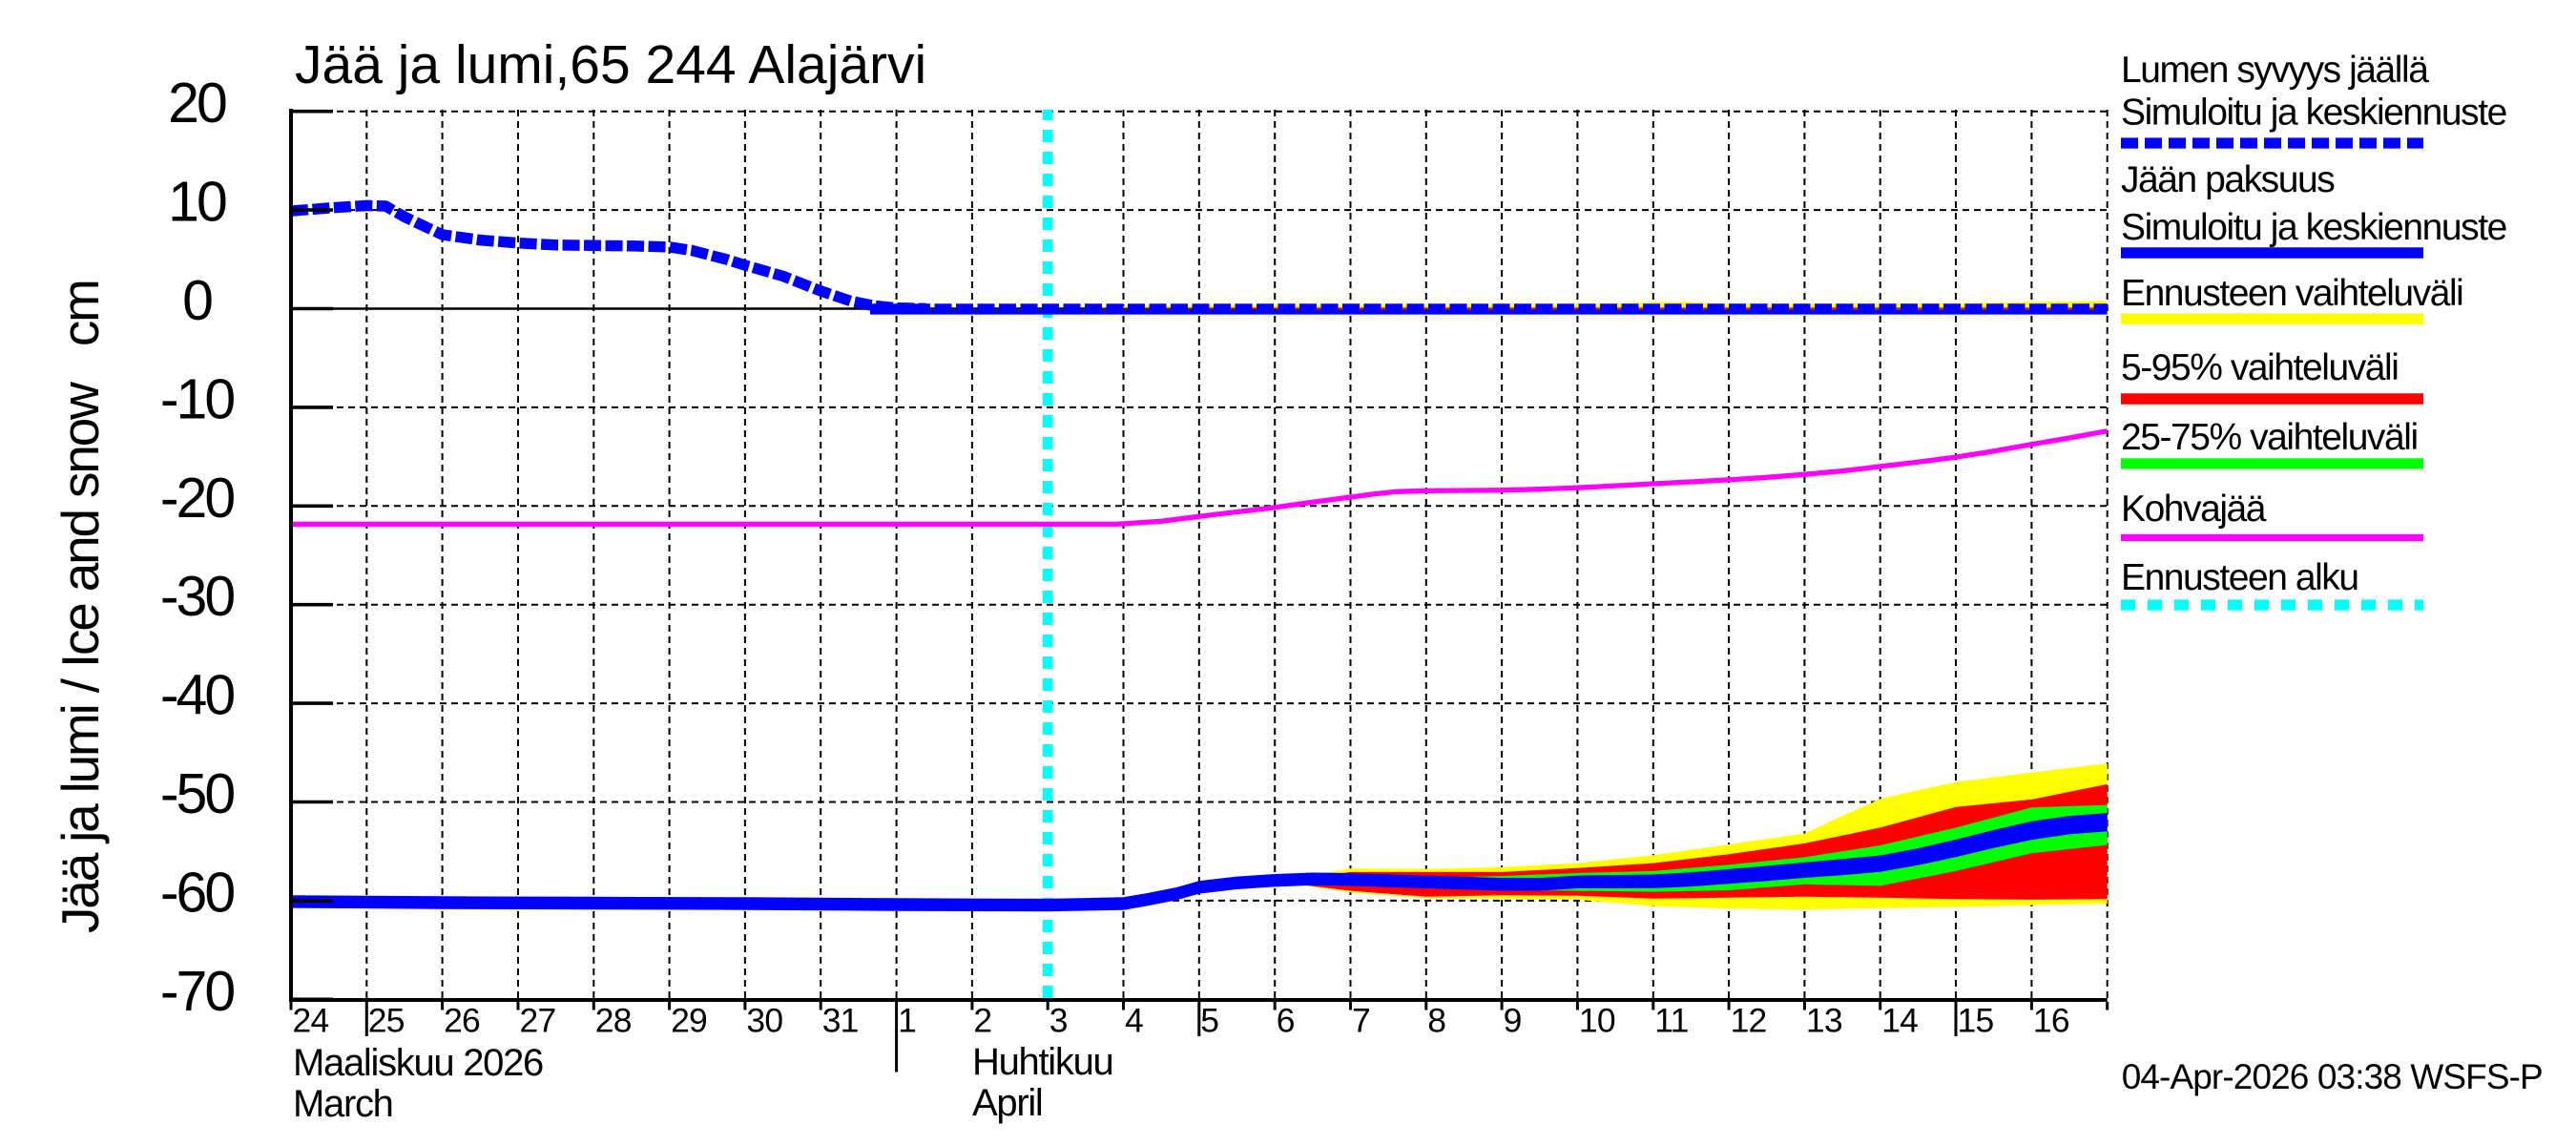  What do you see at coordinates (1824, 1021) in the screenshot?
I see `svg-text: 13` at bounding box center [1824, 1021].